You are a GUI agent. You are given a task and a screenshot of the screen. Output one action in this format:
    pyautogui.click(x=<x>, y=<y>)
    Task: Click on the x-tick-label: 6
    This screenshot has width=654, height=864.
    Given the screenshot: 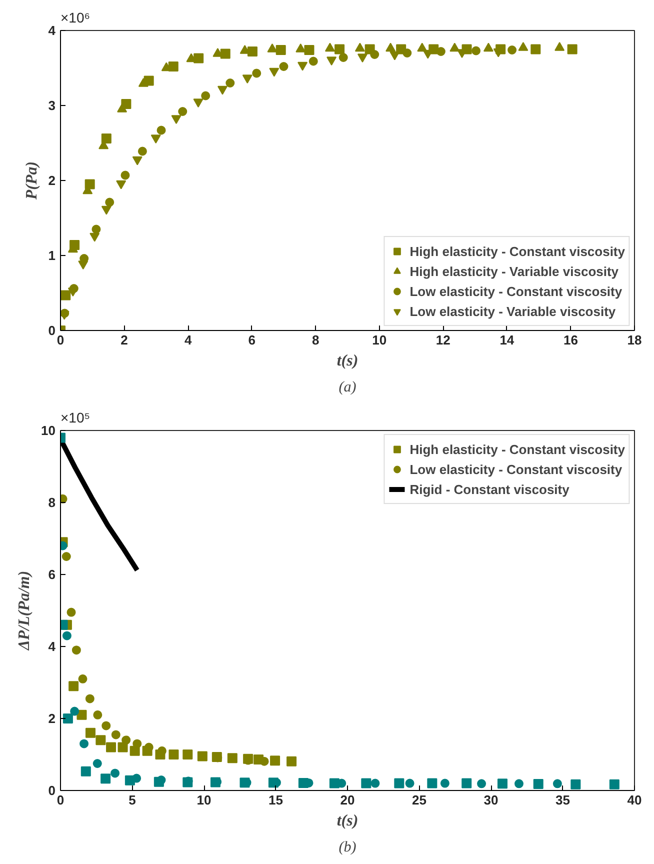 What is the action you would take?
    pyautogui.click(x=252, y=340)
    